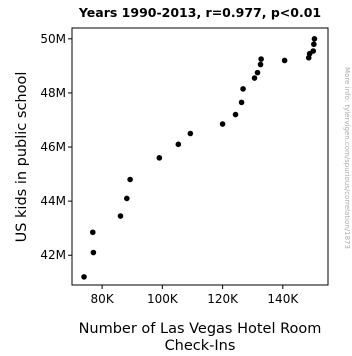 The image size is (352, 356). Describe the element at coordinates (163, 299) in the screenshot. I see `x-tick-label: 100K` at that location.